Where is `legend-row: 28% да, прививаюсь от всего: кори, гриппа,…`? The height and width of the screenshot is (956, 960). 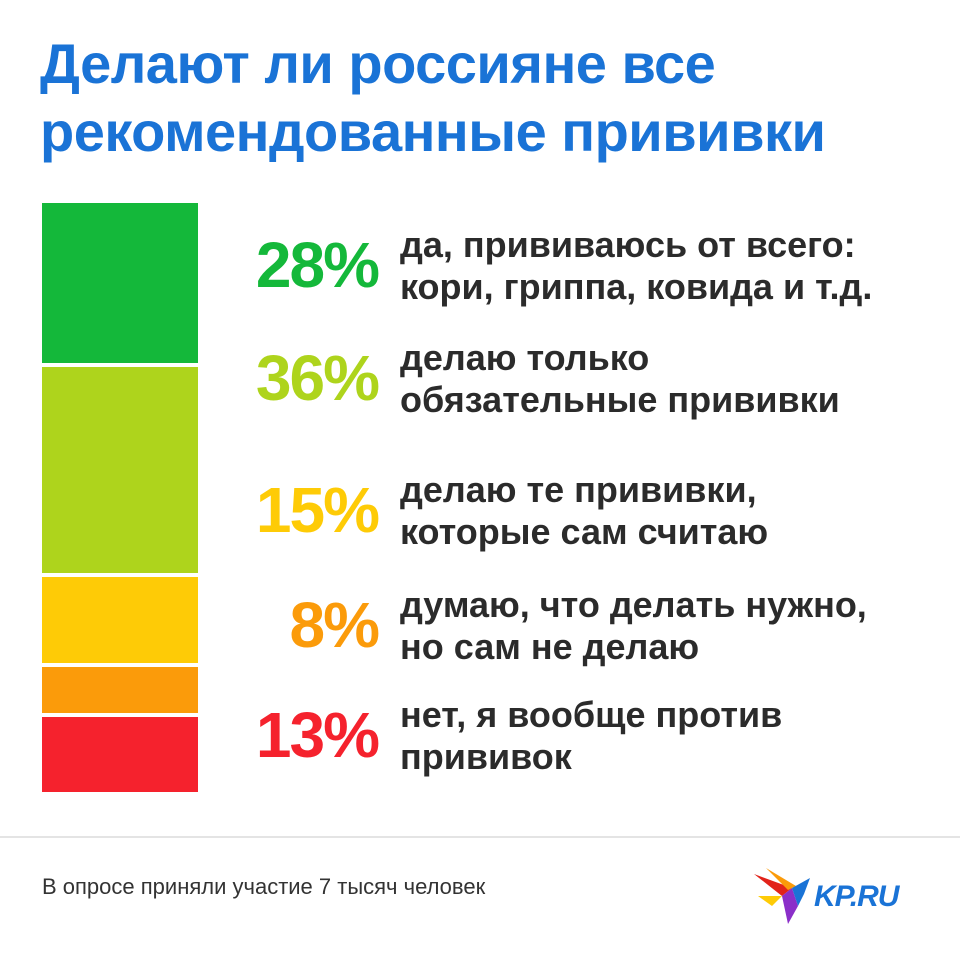
legend-row: 28% да, прививаюсь от всего: кори, гриппа,… is located at coordinates (585, 265).